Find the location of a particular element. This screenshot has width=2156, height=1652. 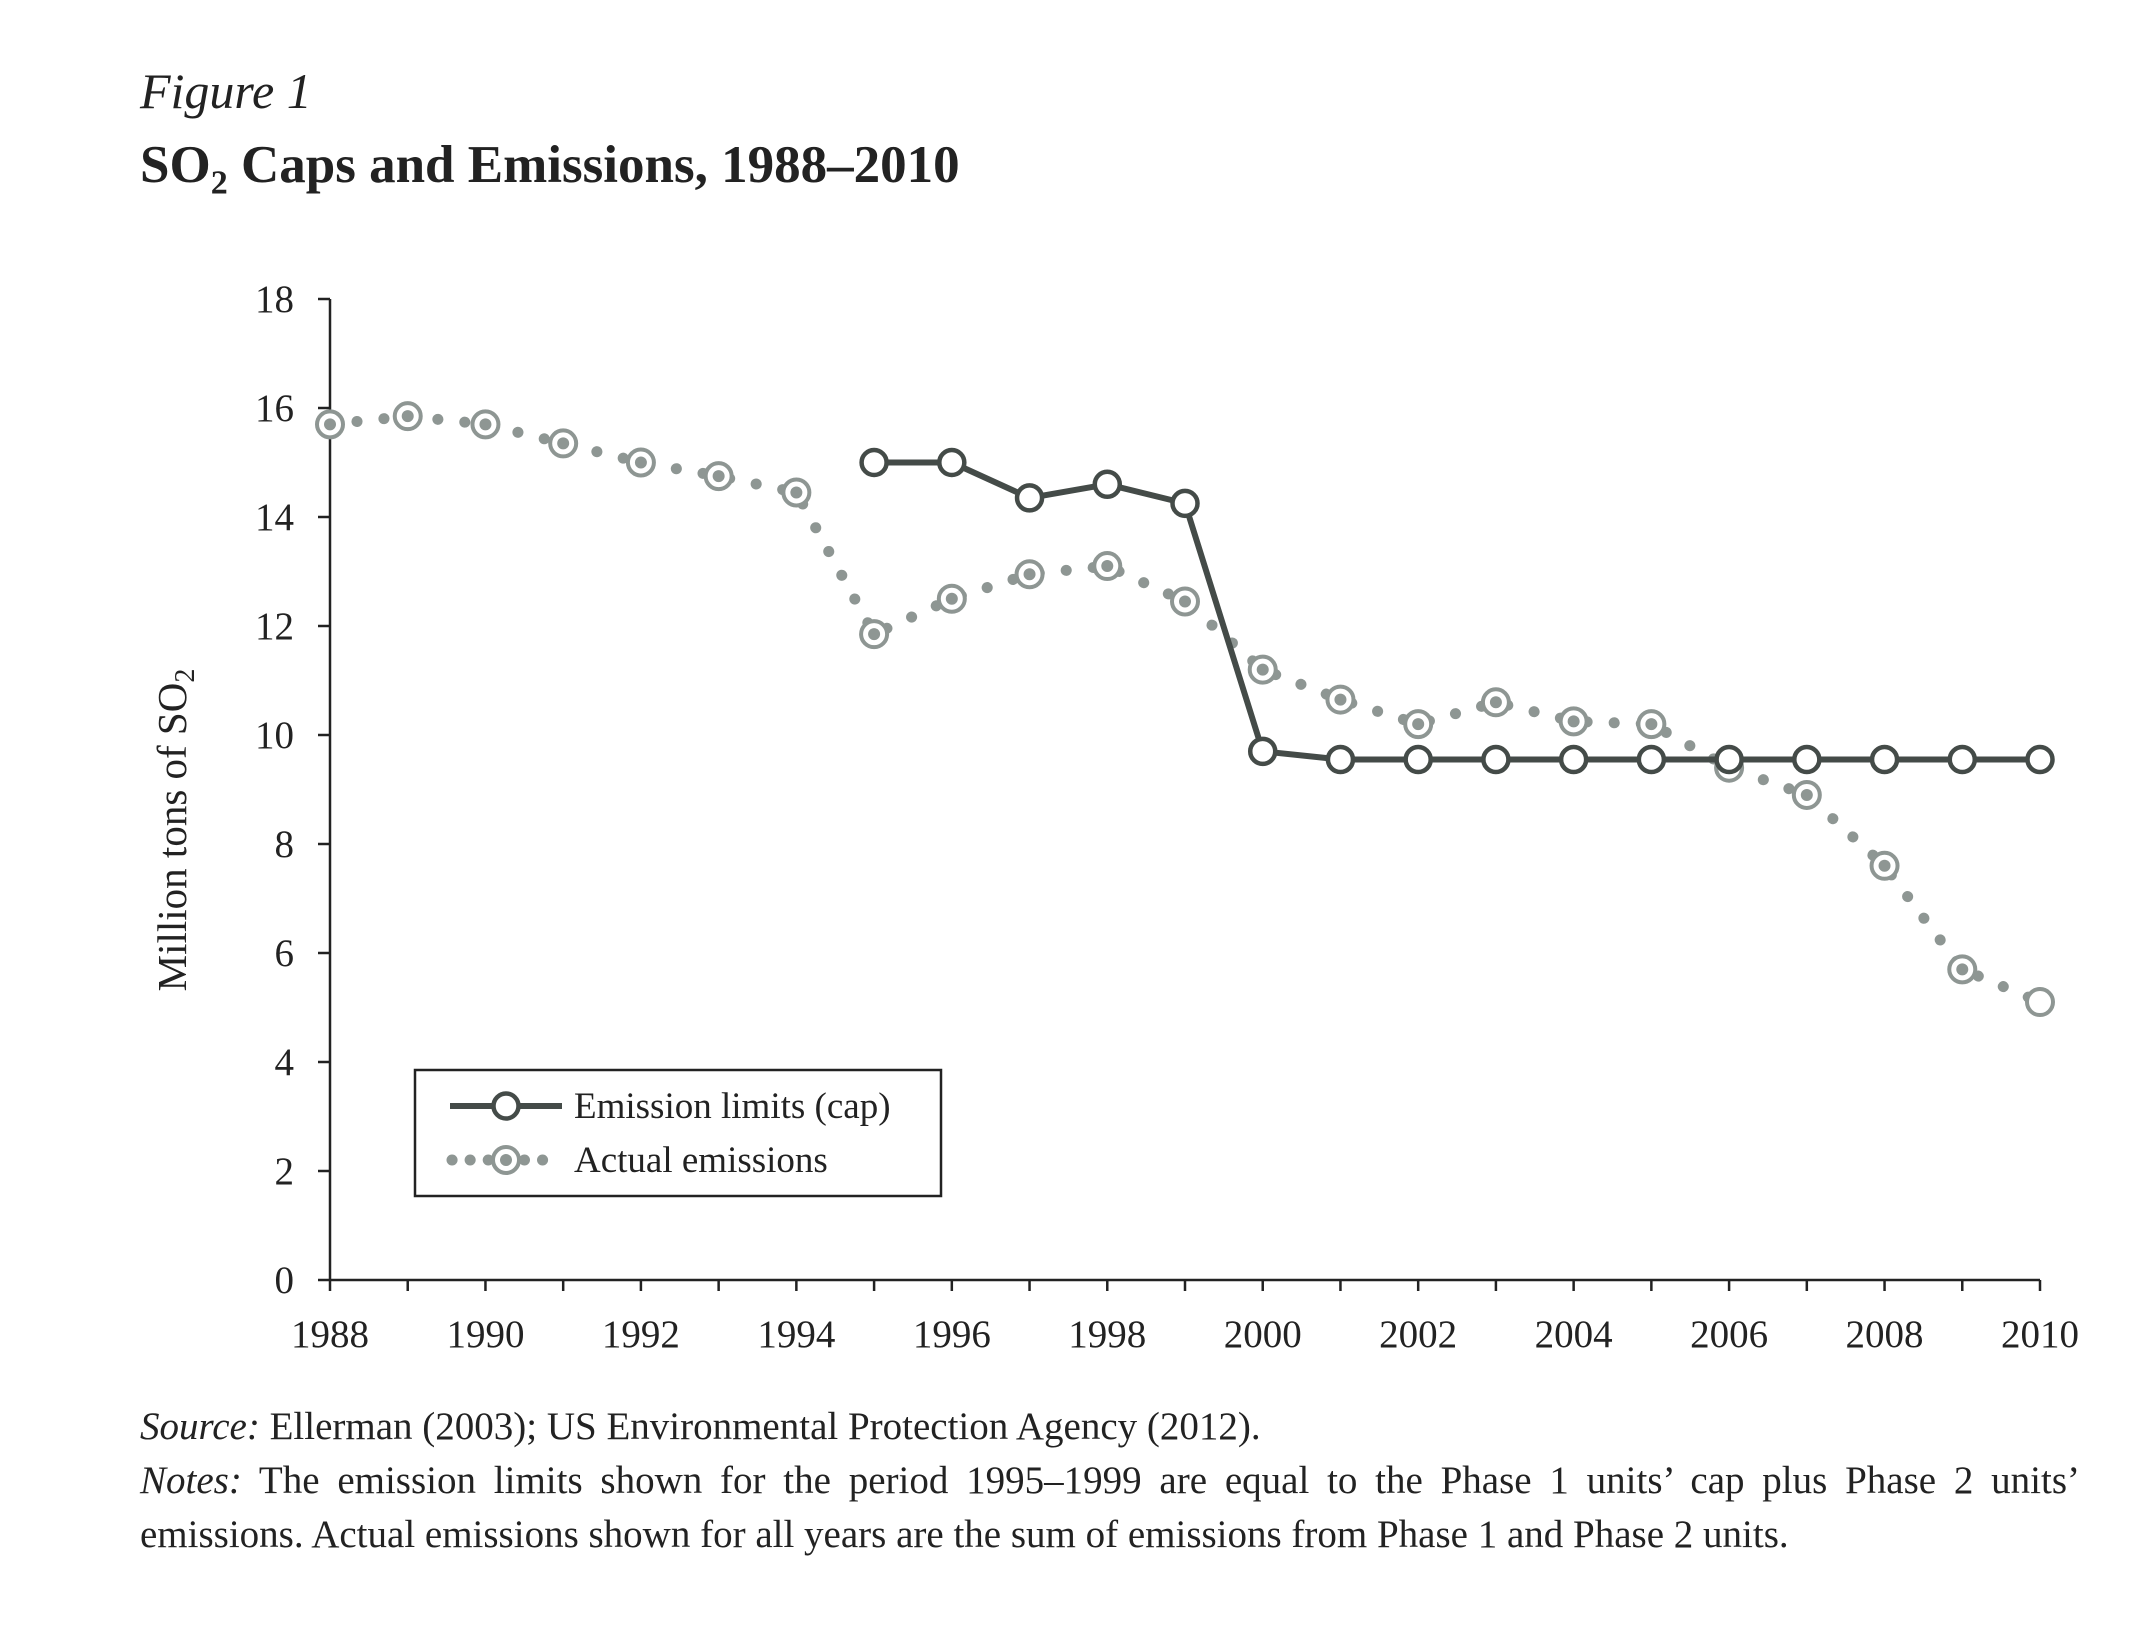

legend-sample-cap is located at coordinates (506, 1106).